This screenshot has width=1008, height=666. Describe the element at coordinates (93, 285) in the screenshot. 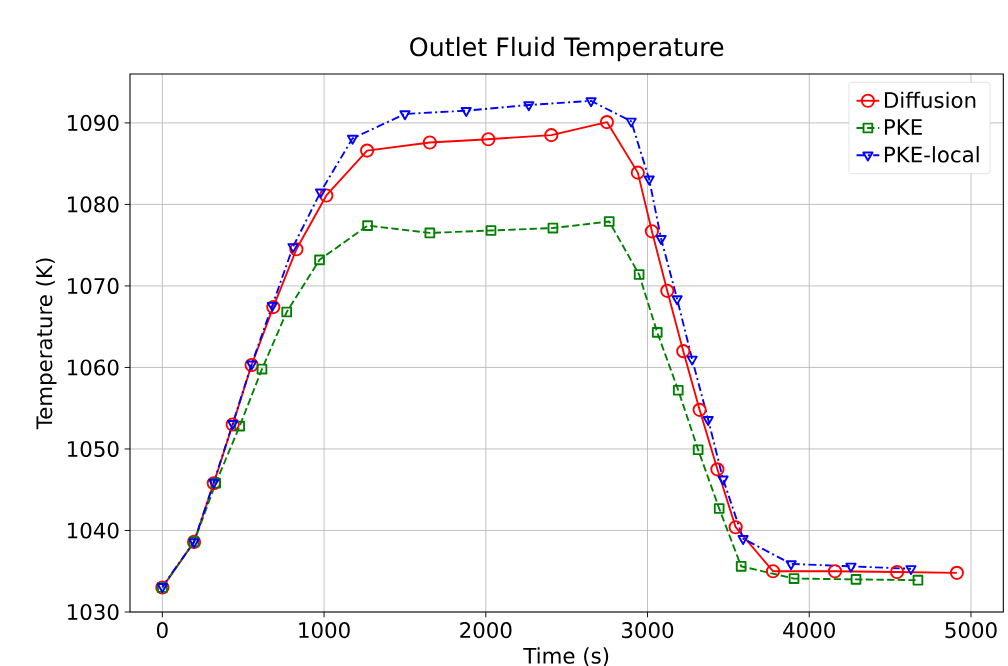

I see `y-tick-label: 1070` at that location.